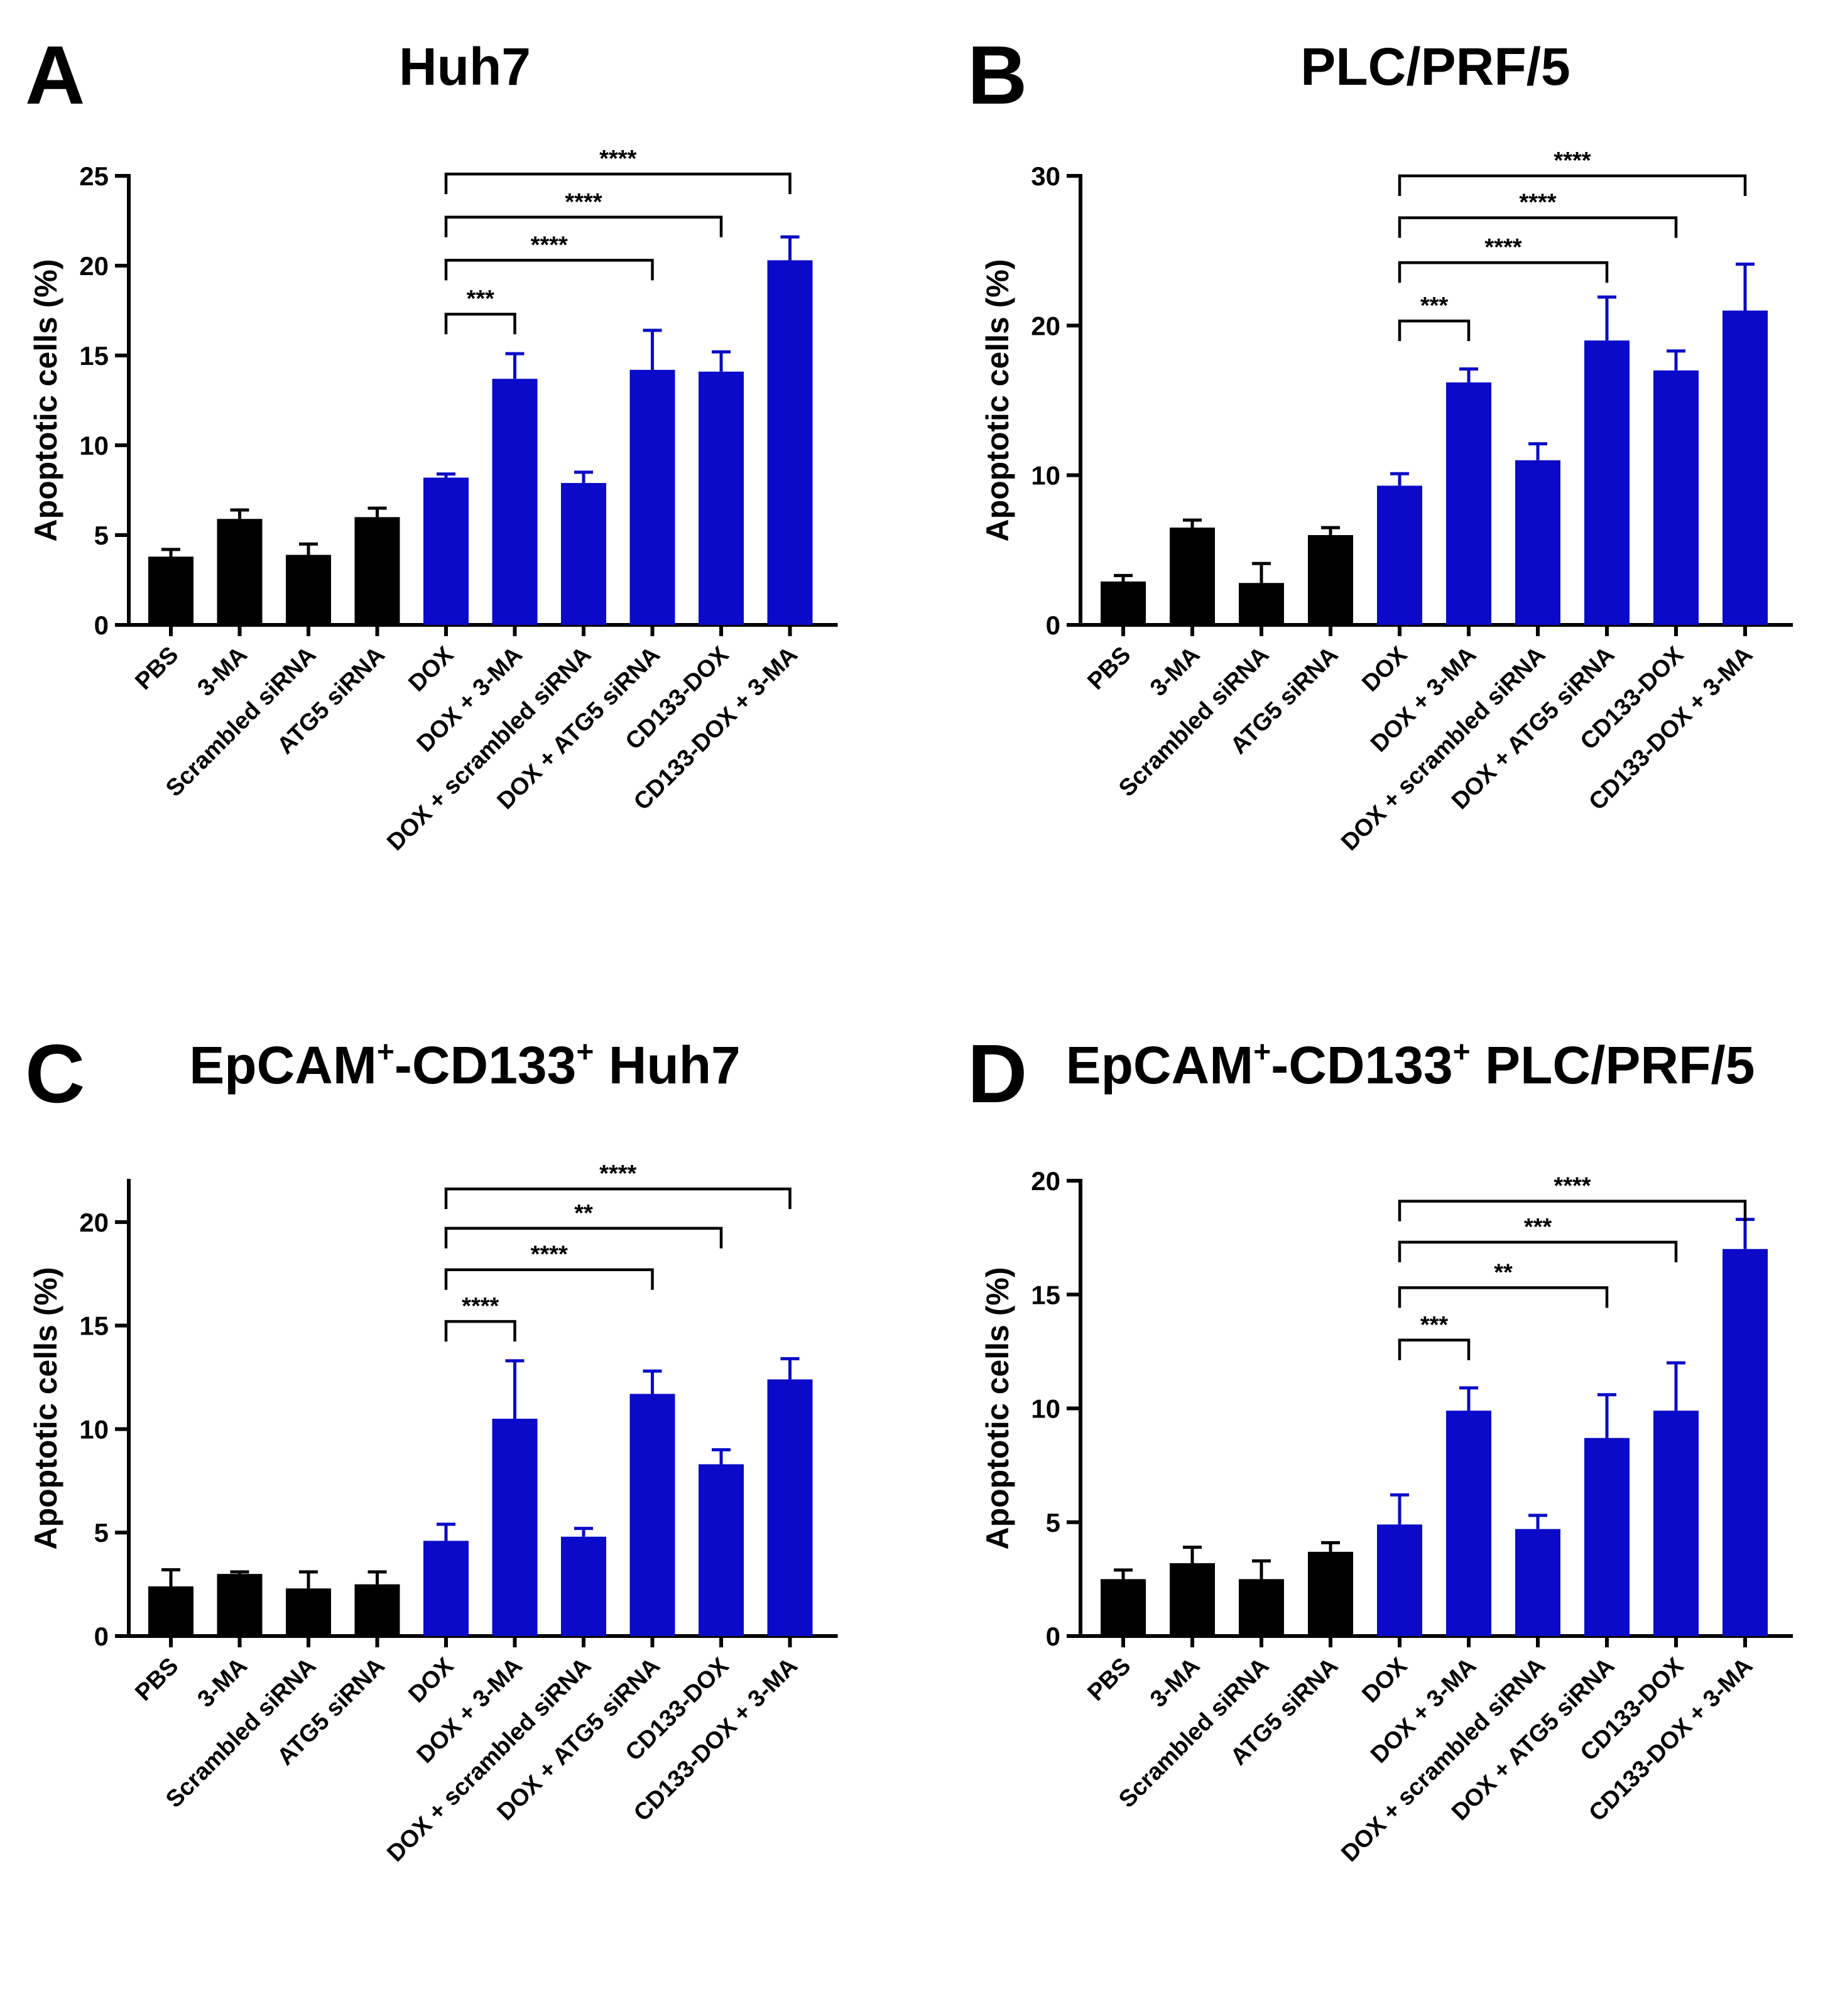  I want to click on title-part: PLC/PRF/5, so click(1613, 1065).